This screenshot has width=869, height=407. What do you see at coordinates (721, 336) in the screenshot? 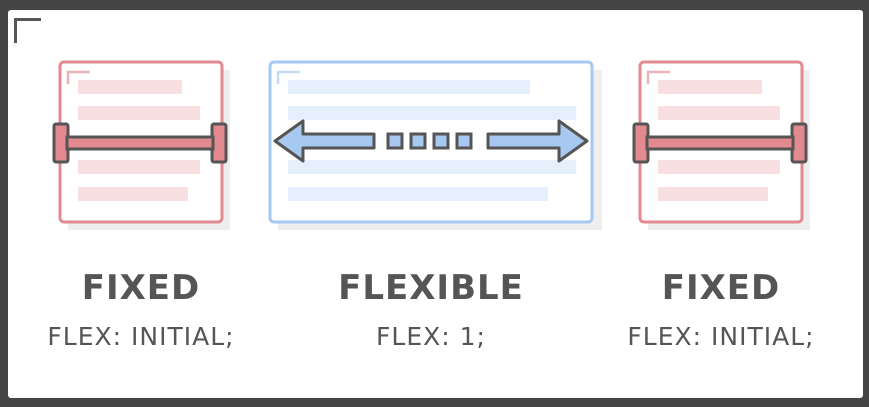
I see `column-code-fixed-right: FLEX: INITIAL;` at bounding box center [721, 336].